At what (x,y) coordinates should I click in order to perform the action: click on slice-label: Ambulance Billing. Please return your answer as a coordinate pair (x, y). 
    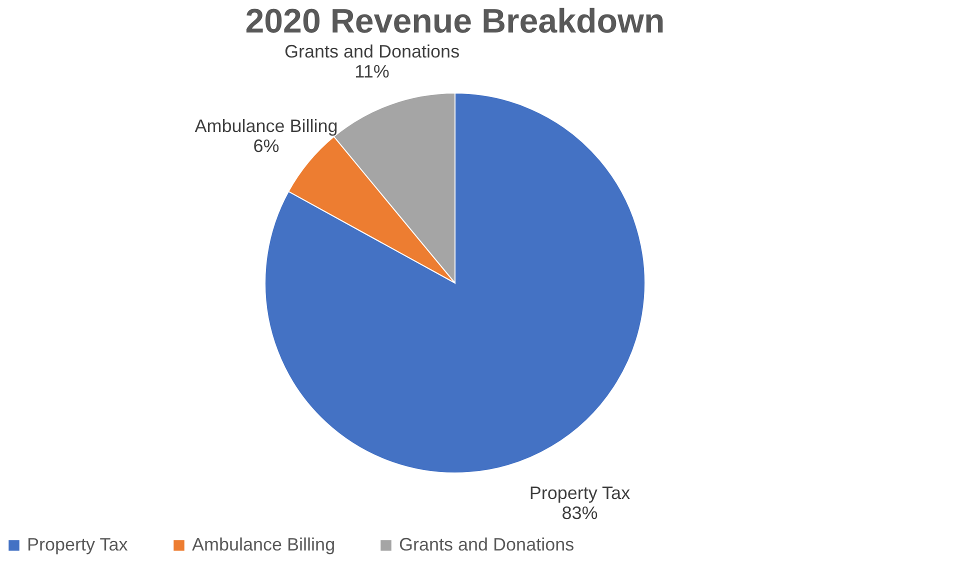
    Looking at the image, I should click on (266, 126).